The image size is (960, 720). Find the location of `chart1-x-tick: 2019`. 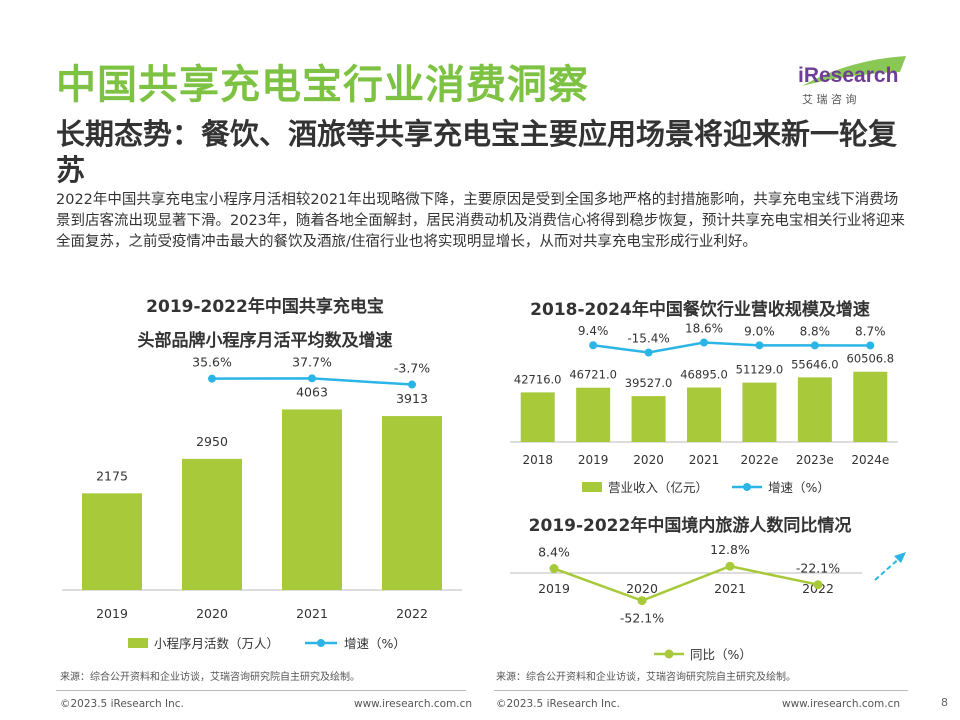

chart1-x-tick: 2019 is located at coordinates (112, 613).